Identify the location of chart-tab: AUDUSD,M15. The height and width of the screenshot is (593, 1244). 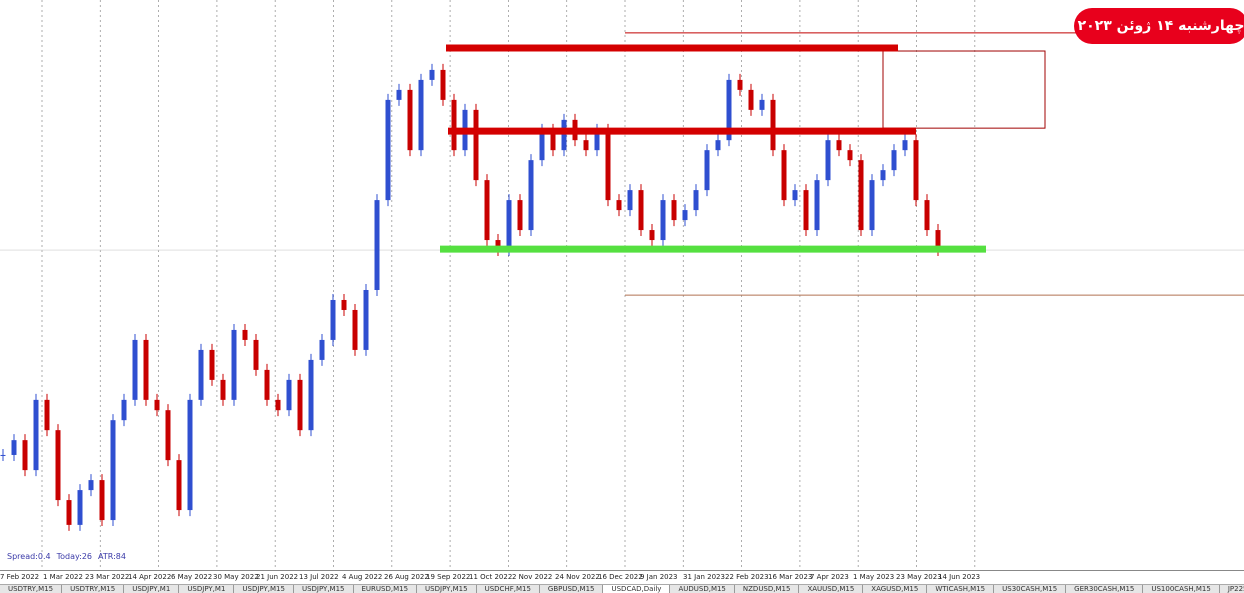
(702, 589).